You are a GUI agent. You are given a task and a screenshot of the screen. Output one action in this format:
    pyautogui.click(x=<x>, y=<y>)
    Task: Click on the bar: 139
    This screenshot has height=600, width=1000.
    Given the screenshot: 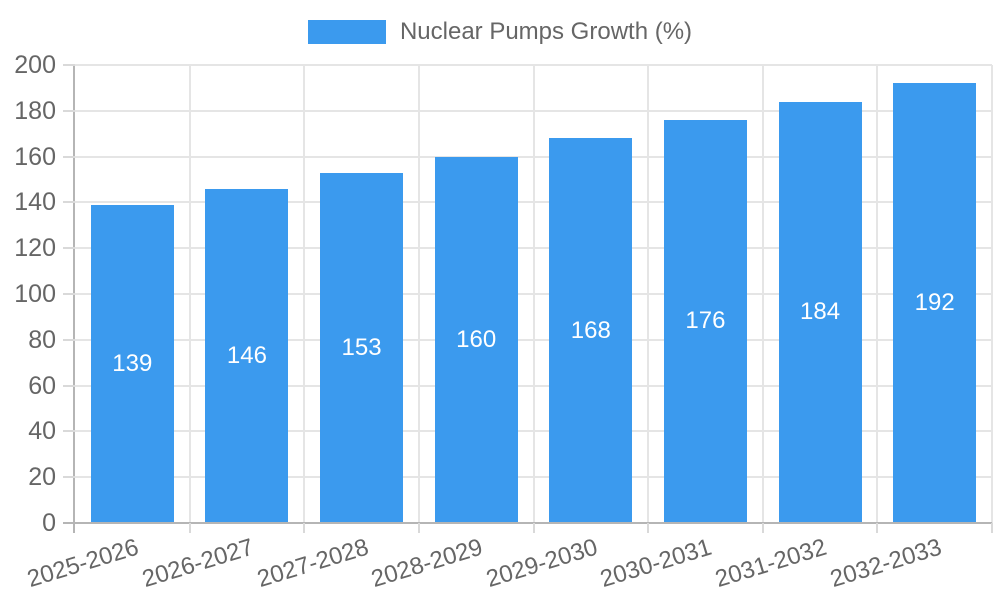 What is the action you would take?
    pyautogui.click(x=132, y=363)
    